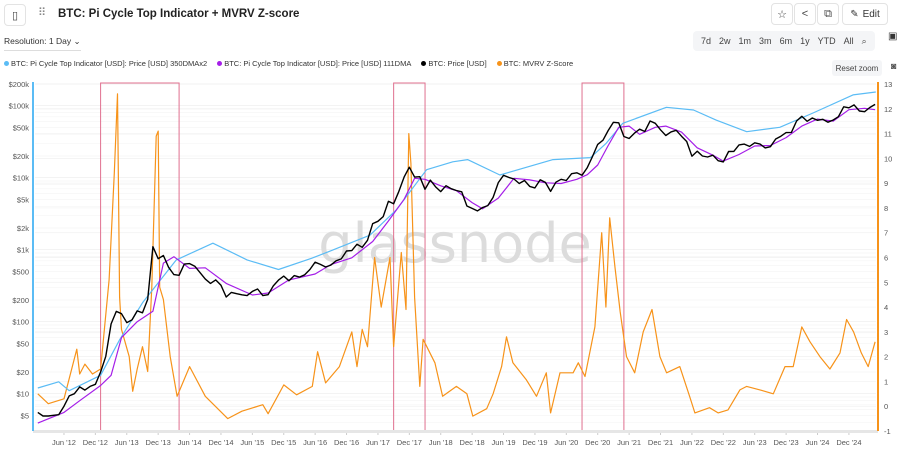 The image size is (905, 453). Describe the element at coordinates (22, 343) in the screenshot. I see `left-axis-tick-label: $50` at that location.